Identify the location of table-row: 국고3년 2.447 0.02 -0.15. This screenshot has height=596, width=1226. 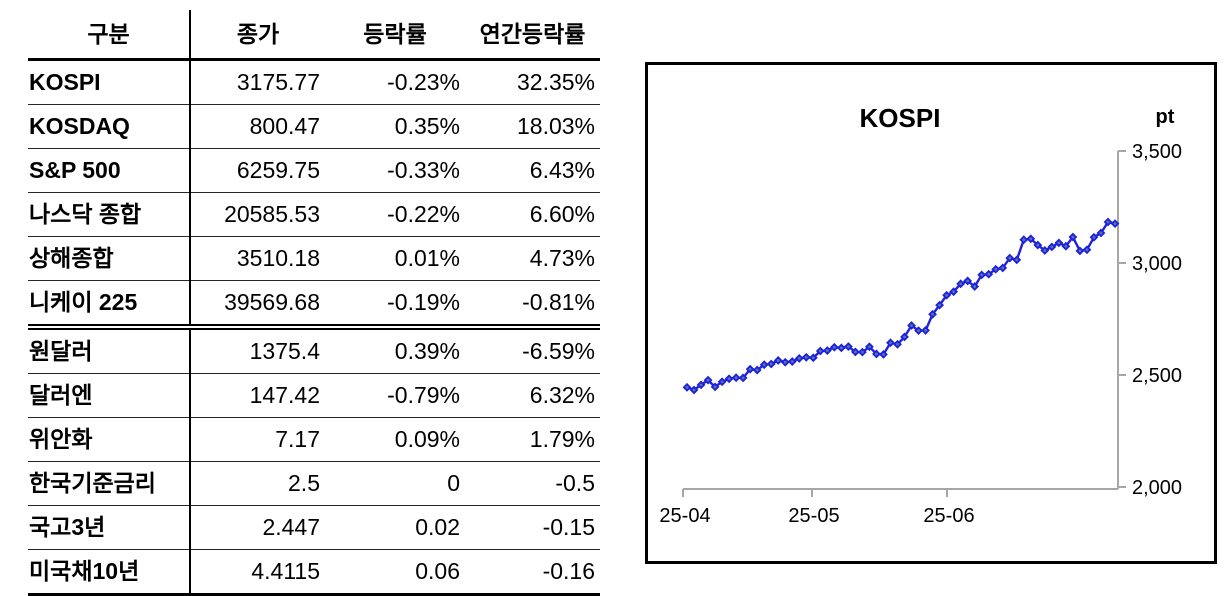
(314, 527).